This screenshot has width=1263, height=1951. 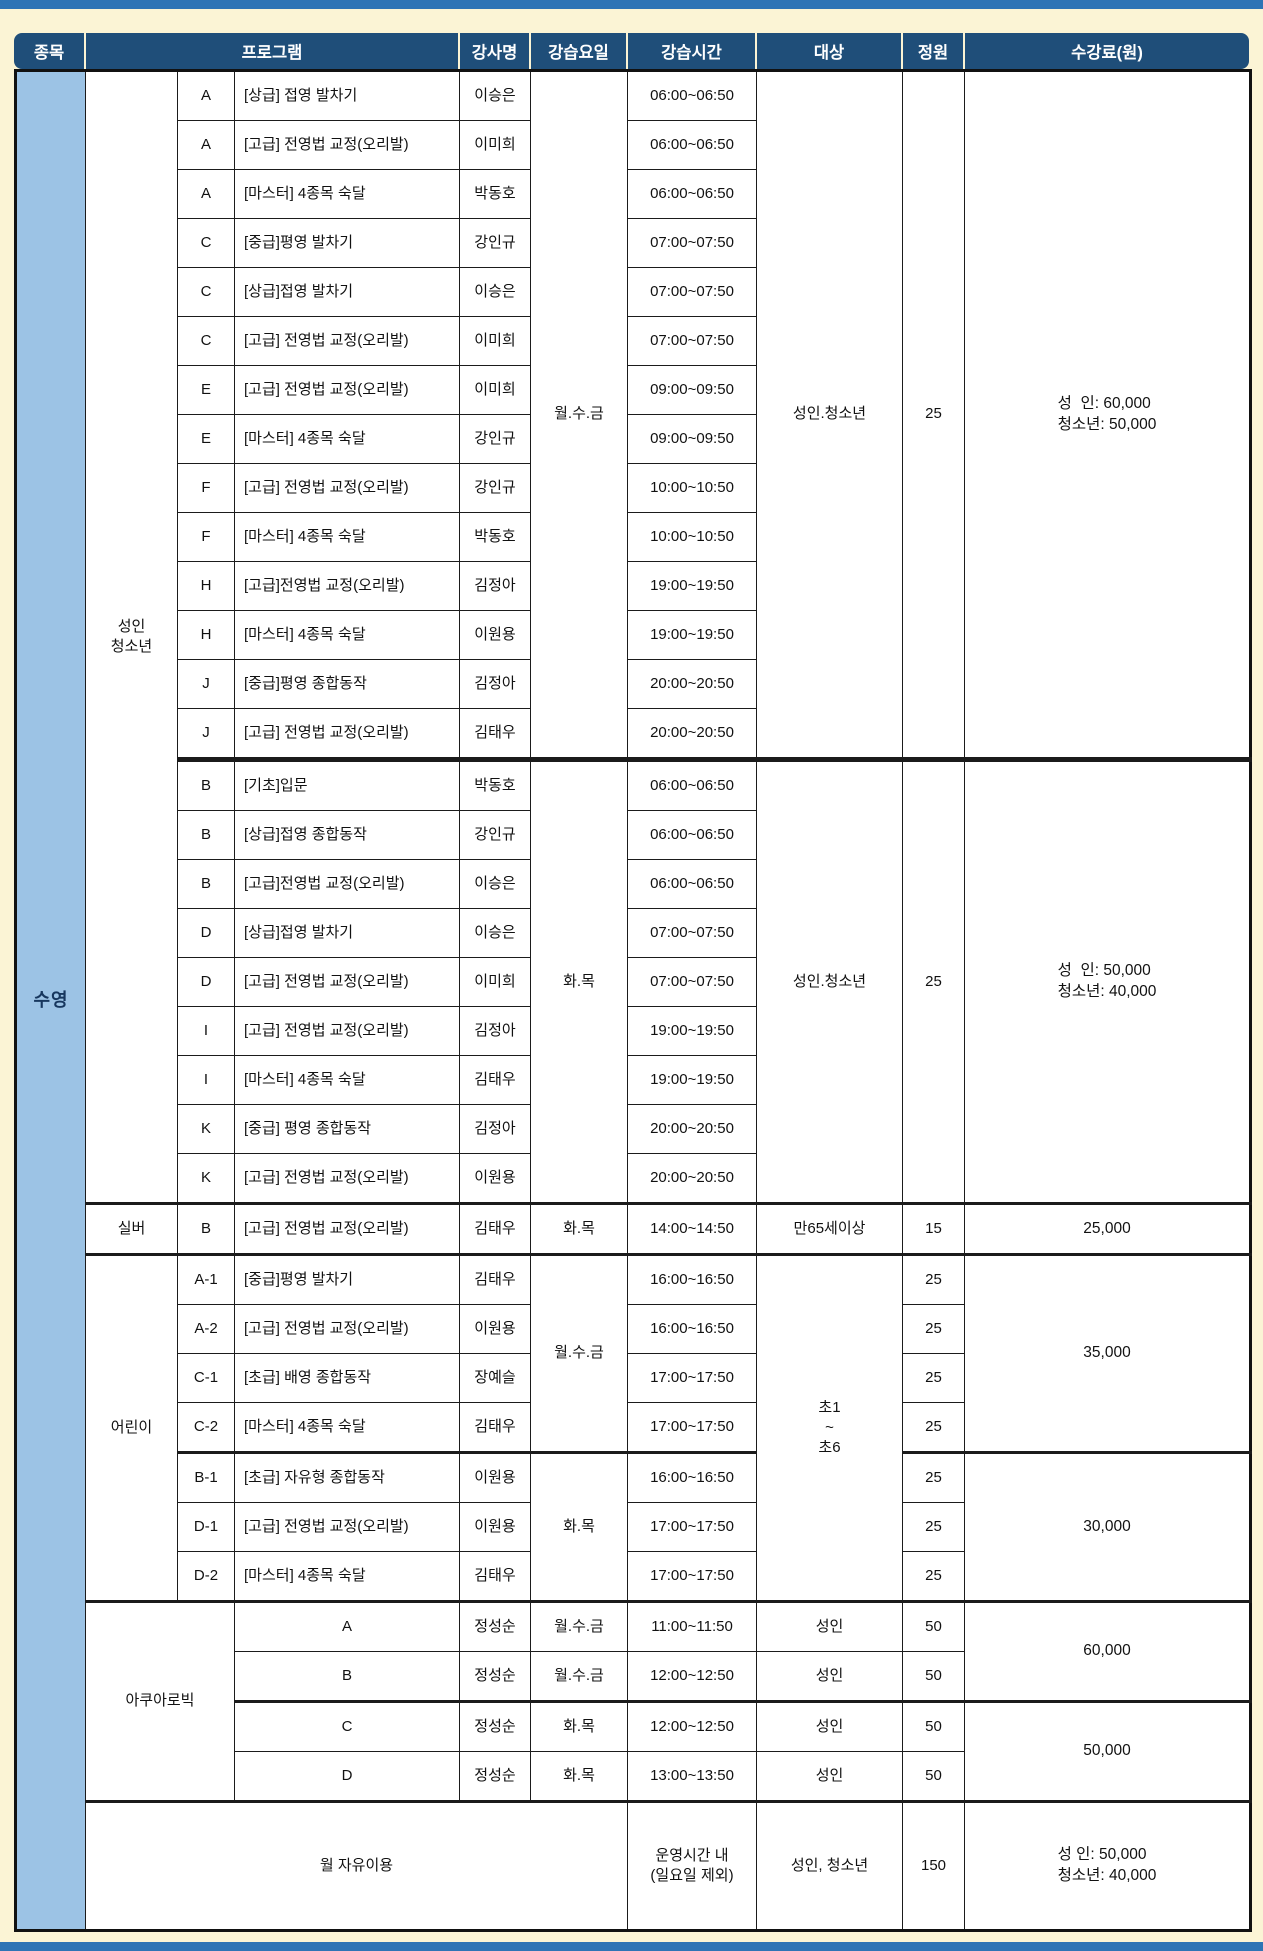 I want to click on fee-cell: 35,000, so click(x=1107, y=1353).